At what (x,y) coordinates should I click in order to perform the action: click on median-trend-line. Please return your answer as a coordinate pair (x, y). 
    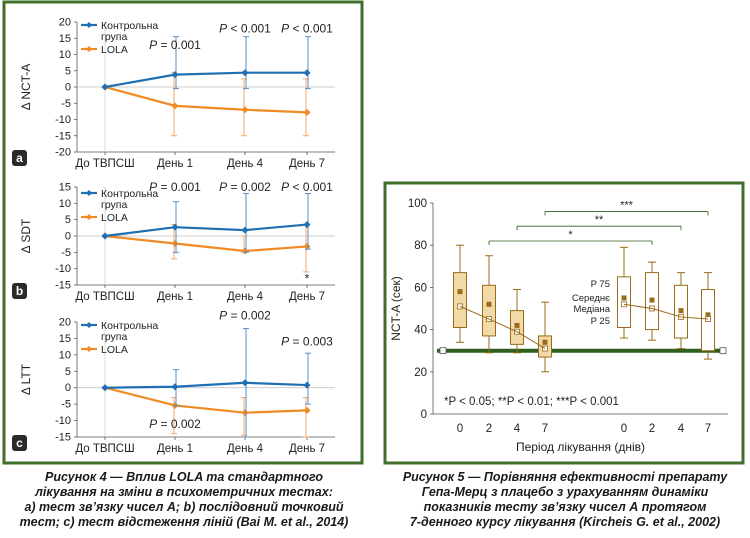
    Looking at the image, I should click on (502, 327).